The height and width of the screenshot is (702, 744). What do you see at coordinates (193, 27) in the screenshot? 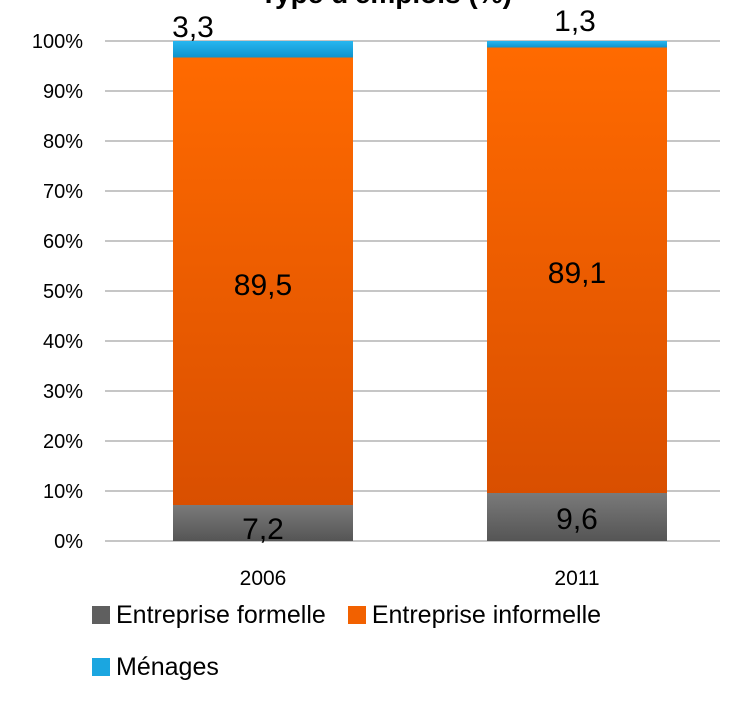
I see `data-label-menages-2006: 3,3` at bounding box center [193, 27].